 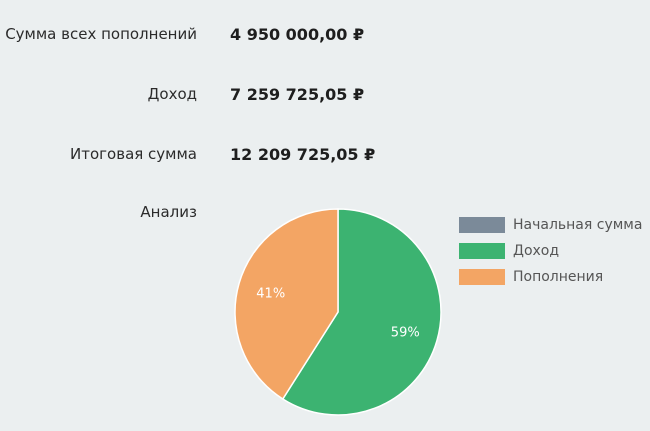 I want to click on chart-legend: Начальная сумма Доход Пополнения, so click(x=550, y=255).